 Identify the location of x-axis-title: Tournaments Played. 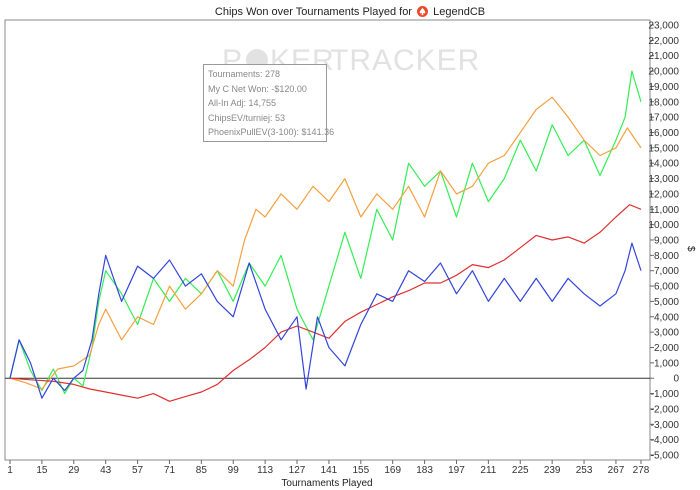
(326, 483).